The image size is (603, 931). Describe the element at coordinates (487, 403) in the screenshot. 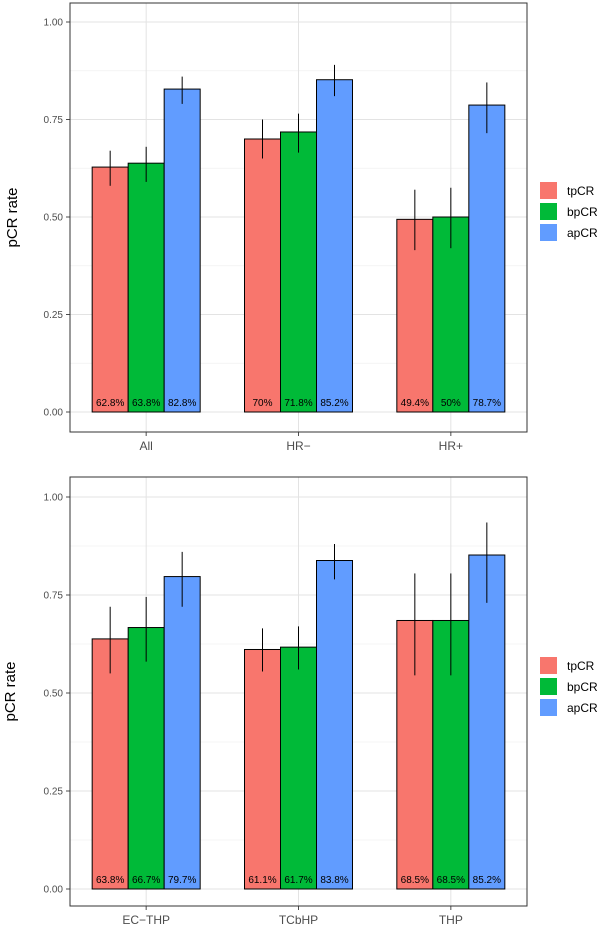

I see `data-label-apCR-2: 78.7%` at that location.